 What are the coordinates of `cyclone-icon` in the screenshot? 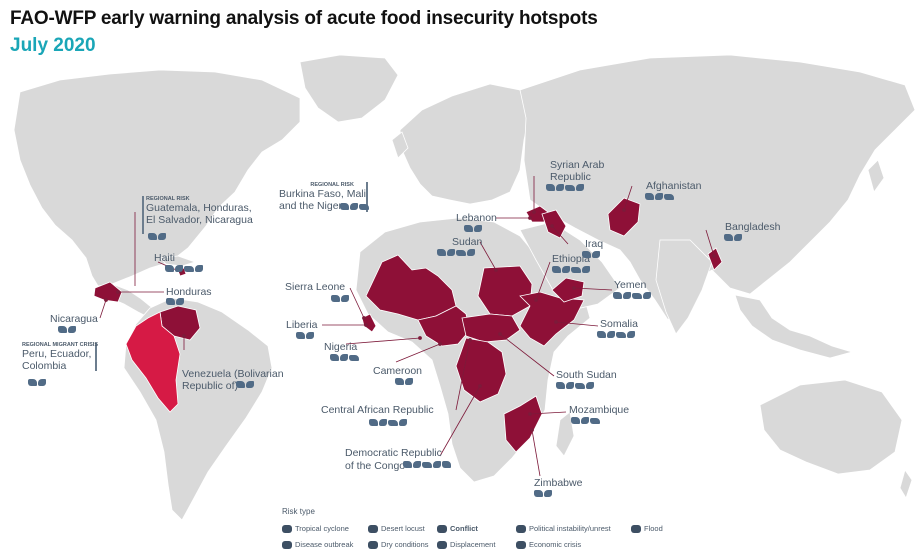 It's located at (287, 528).